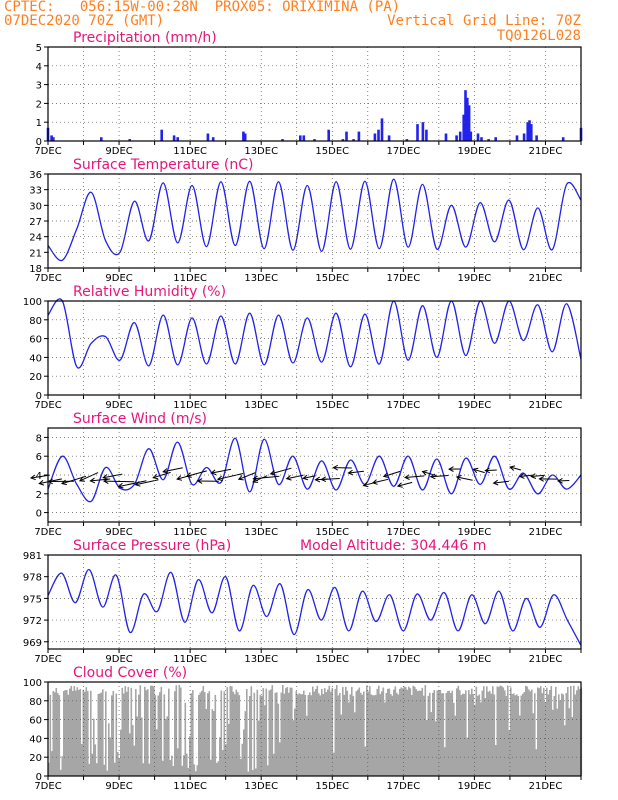 The height and width of the screenshot is (800, 618). I want to click on x-tick-label: 17DEC, so click(403, 659).